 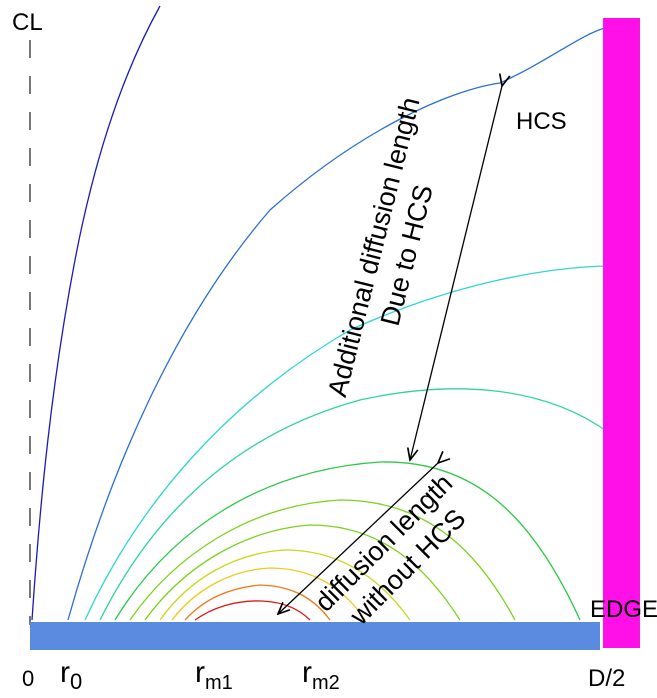 What do you see at coordinates (65, 672) in the screenshot?
I see `r0-main: r` at bounding box center [65, 672].